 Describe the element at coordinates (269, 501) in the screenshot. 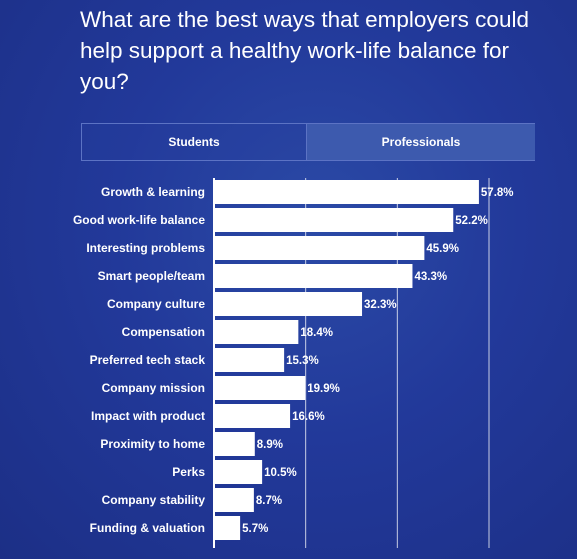

I see `value-label: 8.7%` at that location.